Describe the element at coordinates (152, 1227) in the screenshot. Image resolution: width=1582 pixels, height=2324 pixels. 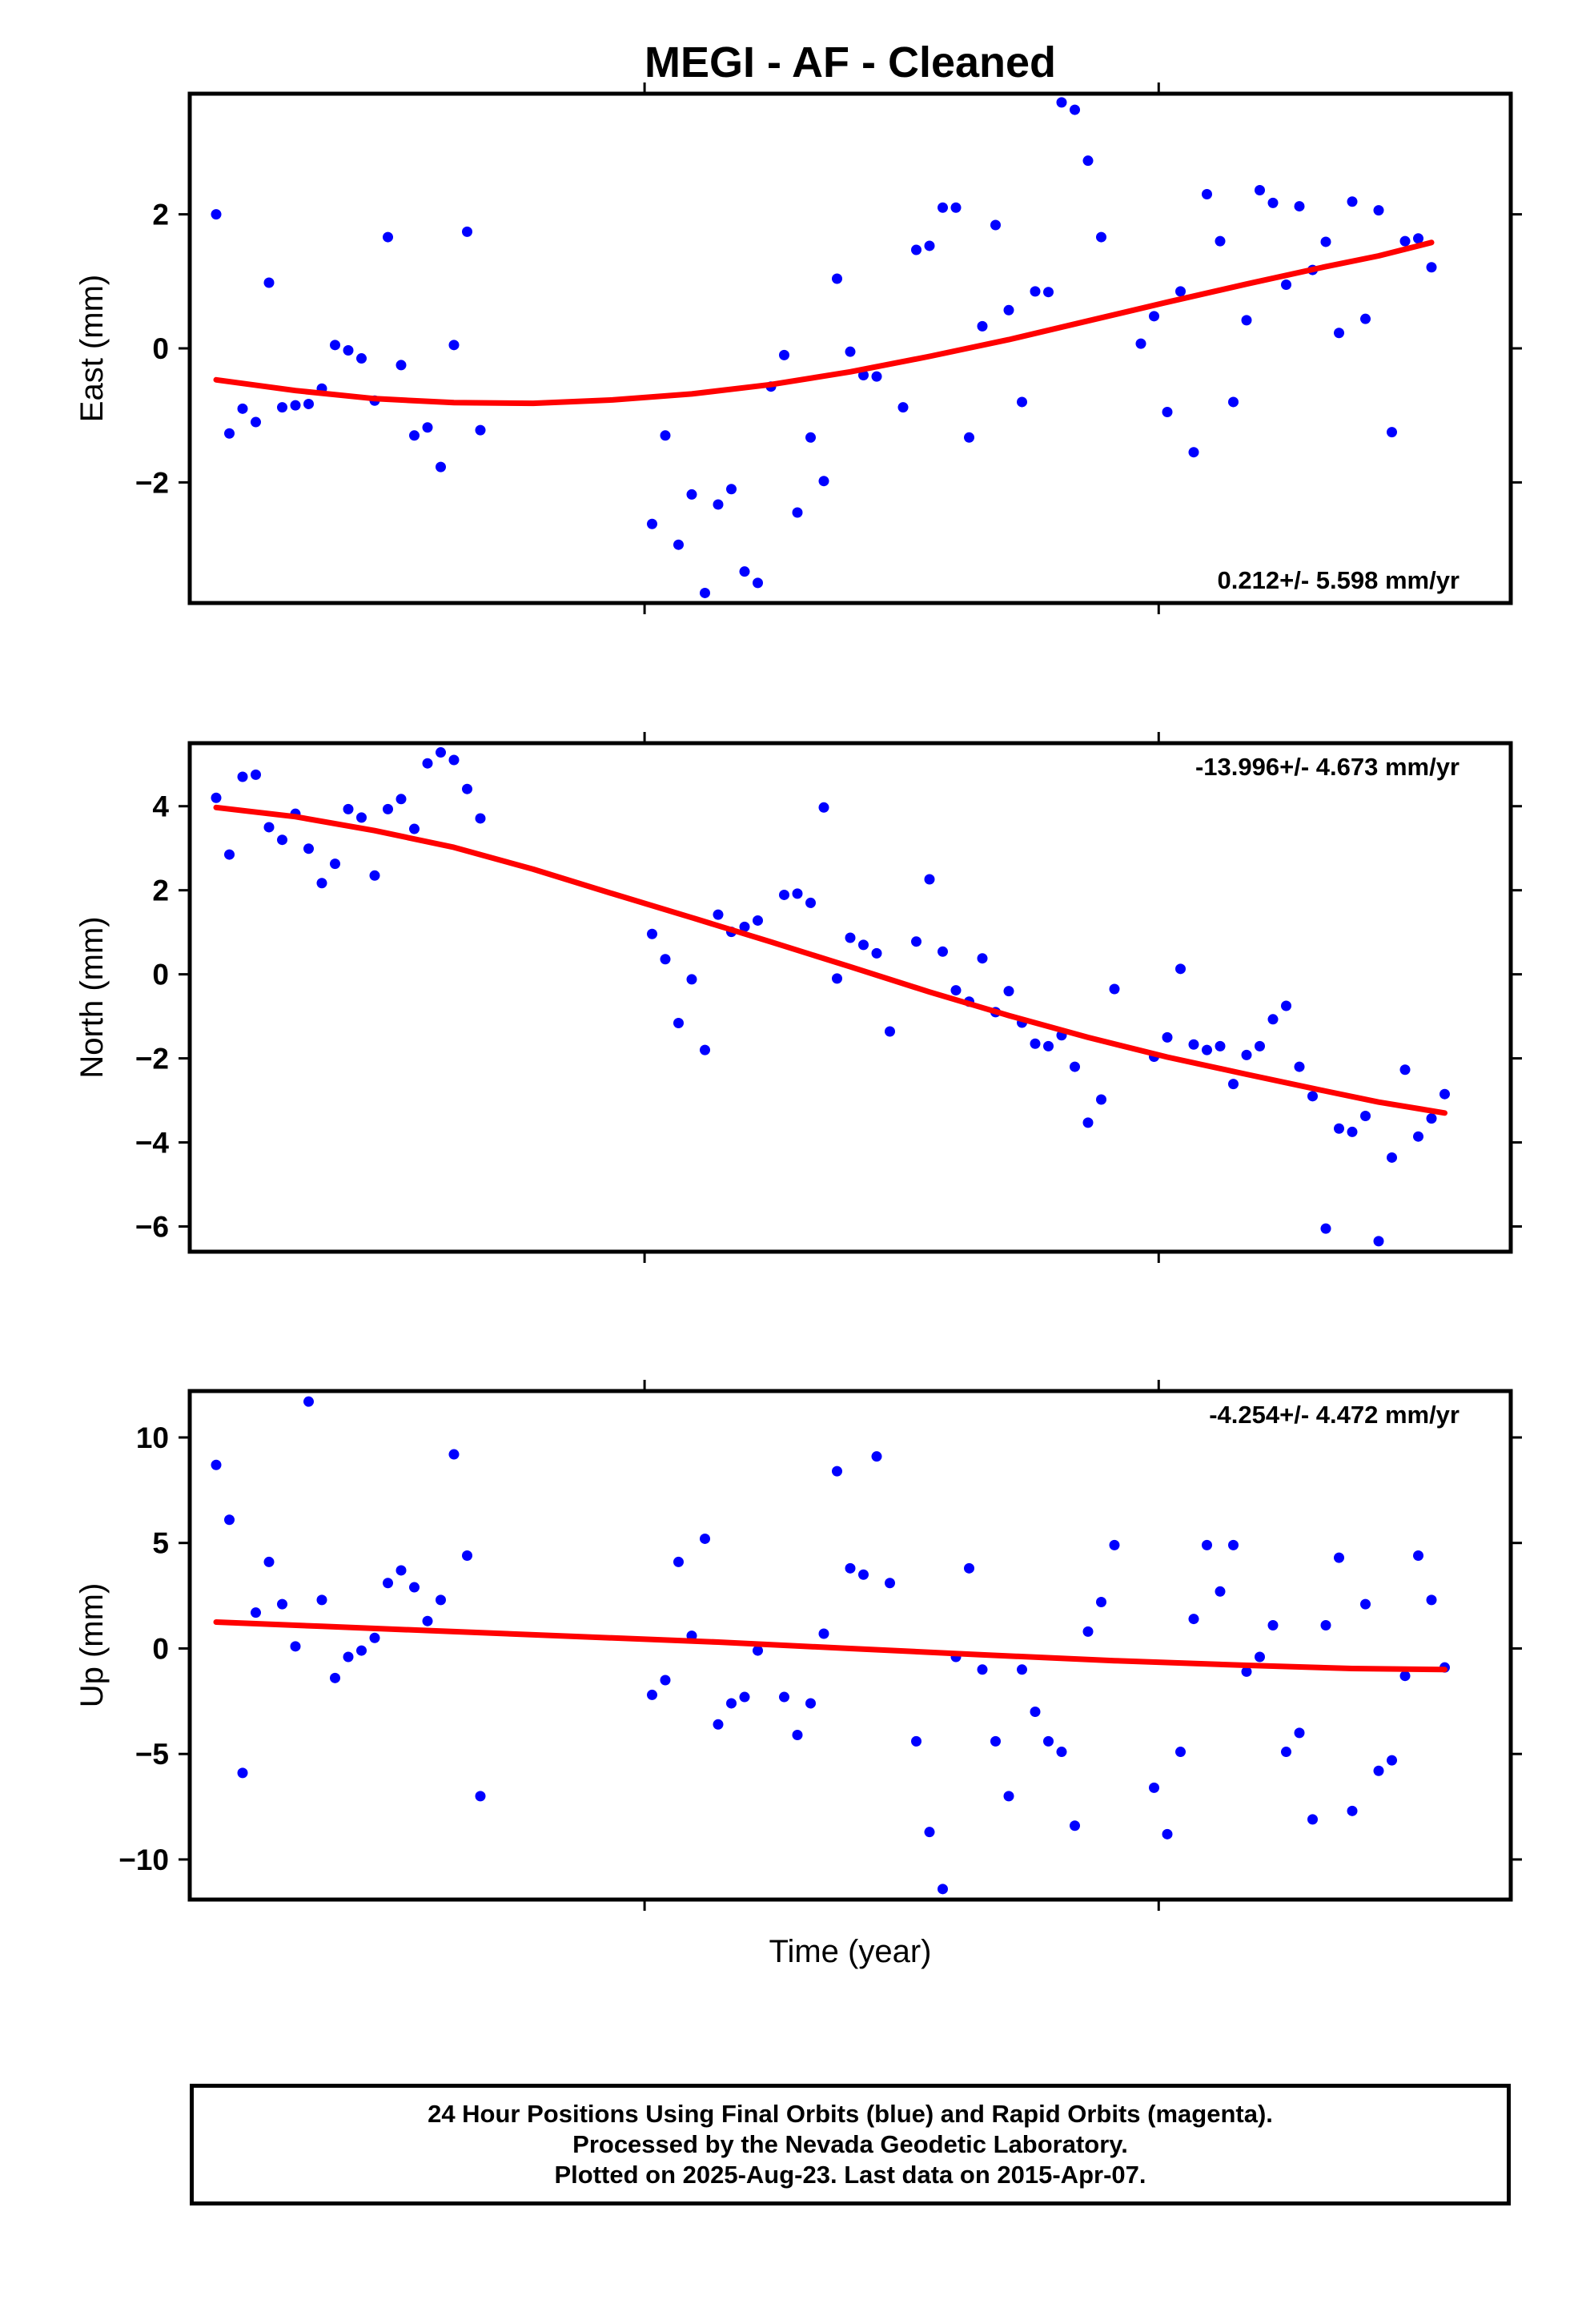
I see `y-tick-label: −6` at that location.